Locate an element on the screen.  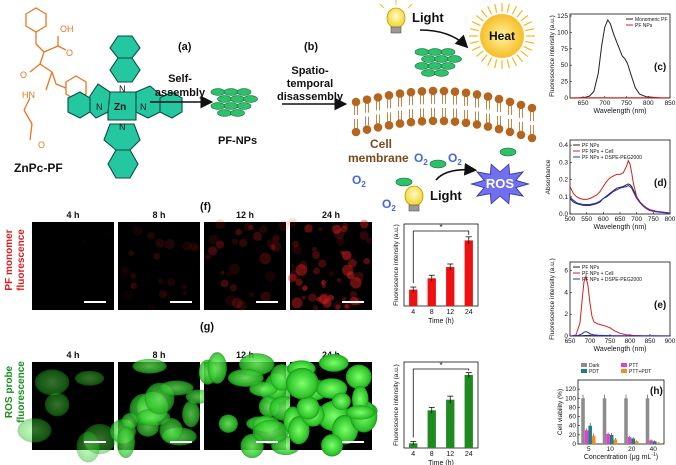
row-f-side-label-2: fluorescence is located at coordinates (21, 260).